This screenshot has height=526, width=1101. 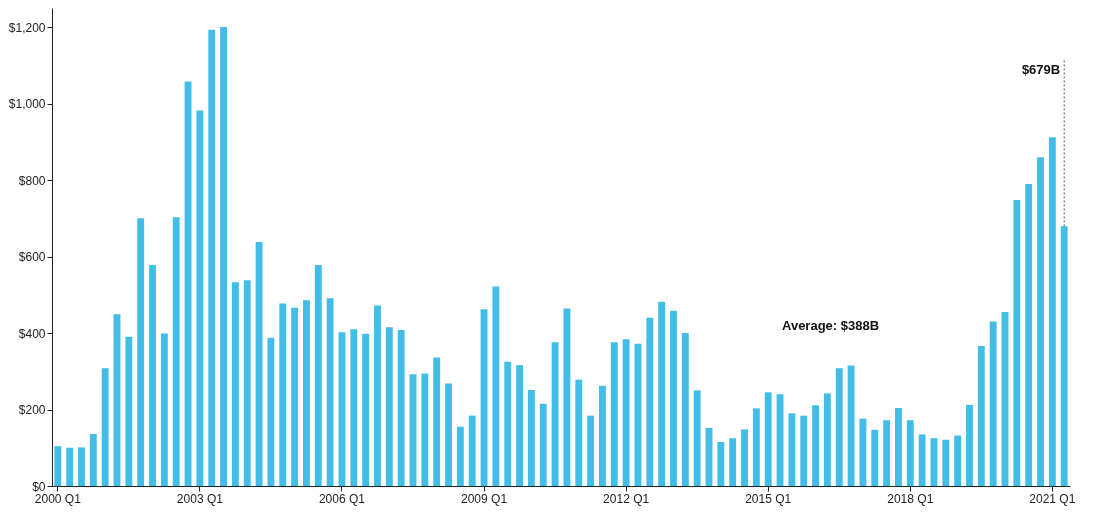 I want to click on y-tick-label: $800, so click(x=32, y=180).